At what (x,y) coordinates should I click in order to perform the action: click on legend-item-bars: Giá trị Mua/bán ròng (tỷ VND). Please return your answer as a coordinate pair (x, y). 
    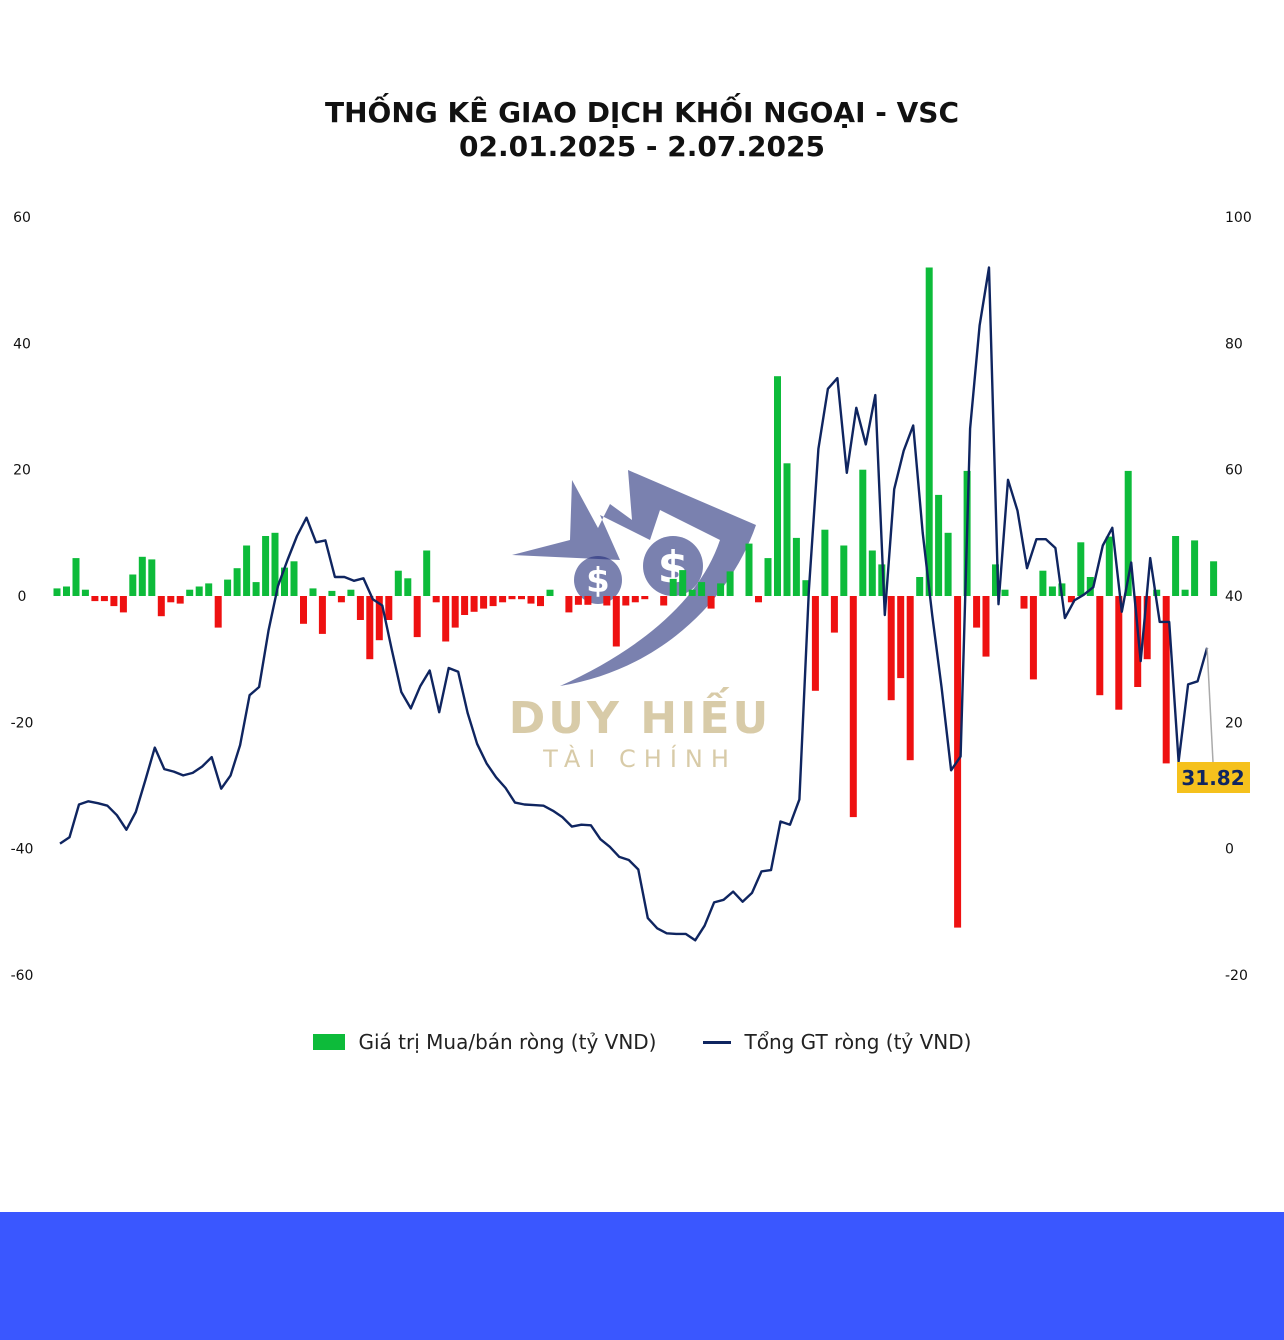
    Looking at the image, I should click on (484, 1042).